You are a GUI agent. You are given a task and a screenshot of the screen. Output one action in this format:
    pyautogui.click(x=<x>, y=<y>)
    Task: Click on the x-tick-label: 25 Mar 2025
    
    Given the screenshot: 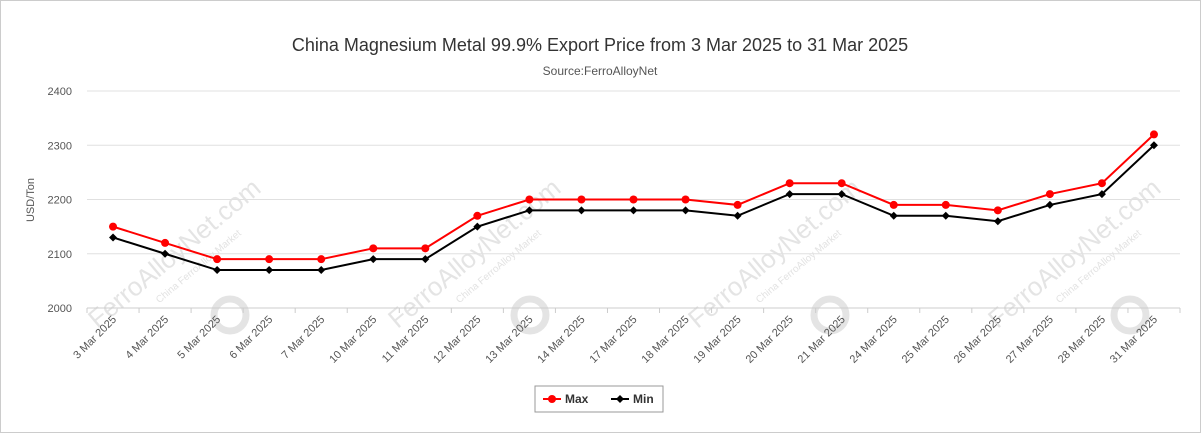 What is the action you would take?
    pyautogui.click(x=926, y=340)
    